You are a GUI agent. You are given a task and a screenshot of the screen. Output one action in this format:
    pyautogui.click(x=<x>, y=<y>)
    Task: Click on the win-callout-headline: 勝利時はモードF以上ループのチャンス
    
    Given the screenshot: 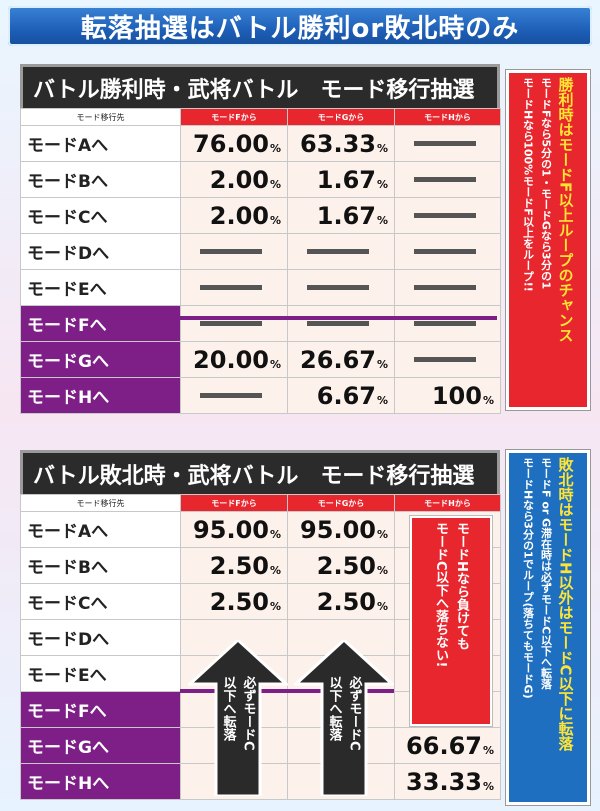 What is the action you would take?
    pyautogui.click(x=565, y=210)
    